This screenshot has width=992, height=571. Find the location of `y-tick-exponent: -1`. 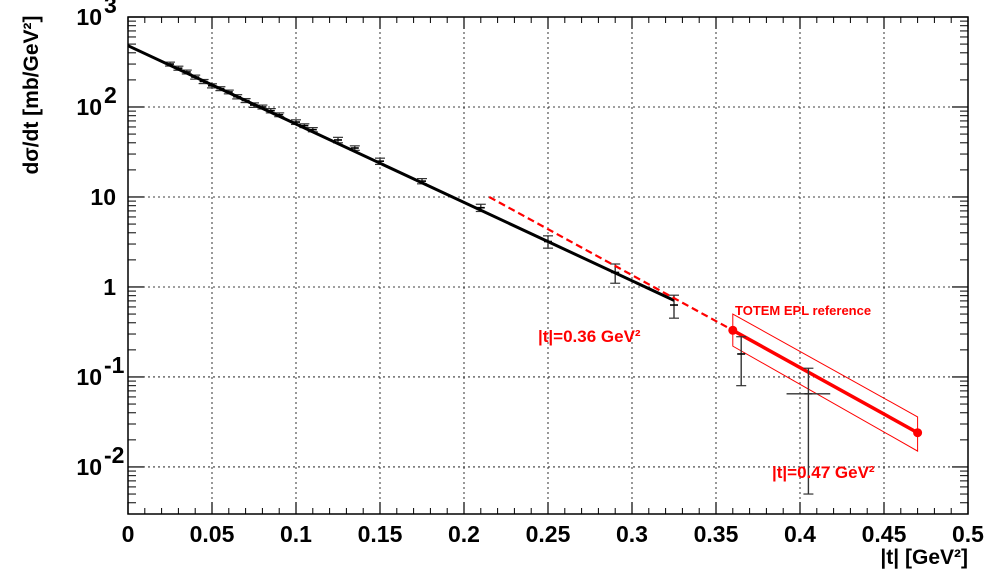

y-tick-exponent: -1 is located at coordinates (114, 365).